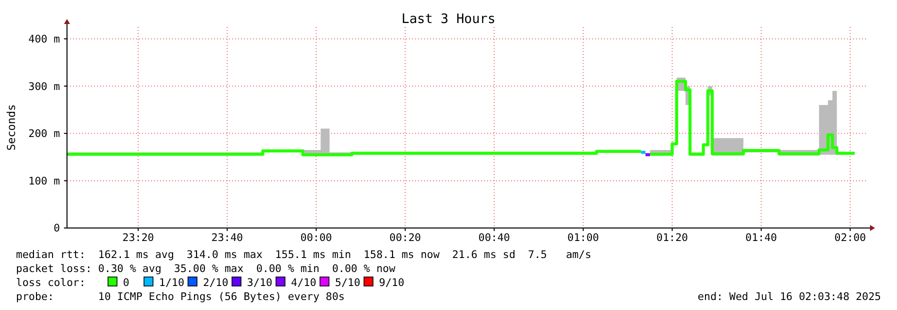  What do you see at coordinates (494, 238) in the screenshot?
I see `x-tick-label: 00:40` at bounding box center [494, 238].